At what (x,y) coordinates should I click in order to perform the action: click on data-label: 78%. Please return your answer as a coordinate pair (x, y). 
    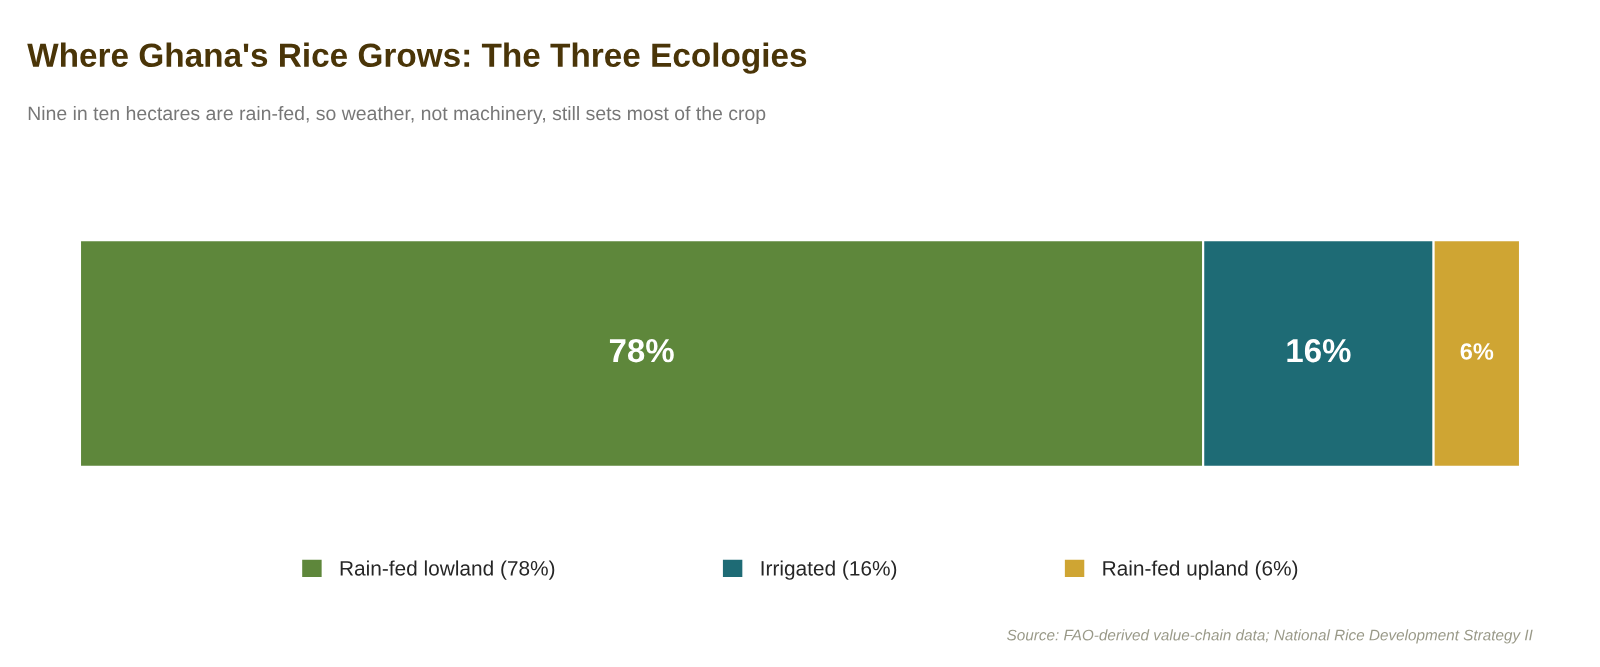
    Looking at the image, I should click on (641, 350).